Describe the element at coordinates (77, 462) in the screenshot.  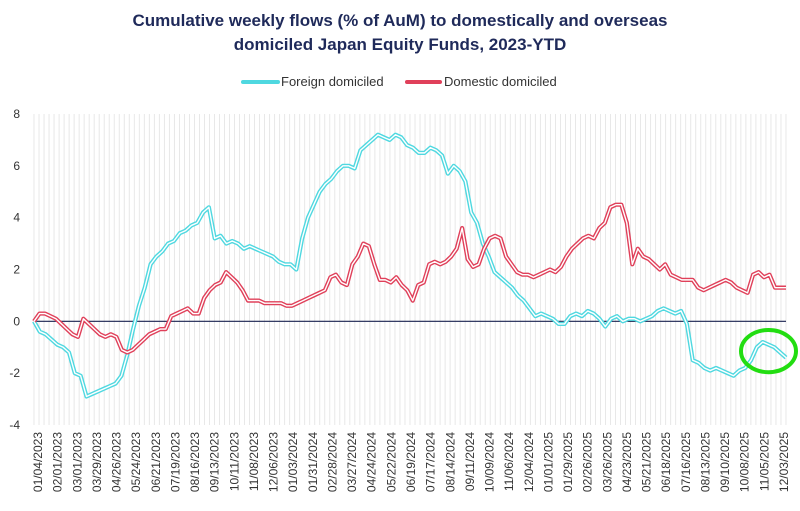
I see `x-tick-label: 03/01/2023` at that location.